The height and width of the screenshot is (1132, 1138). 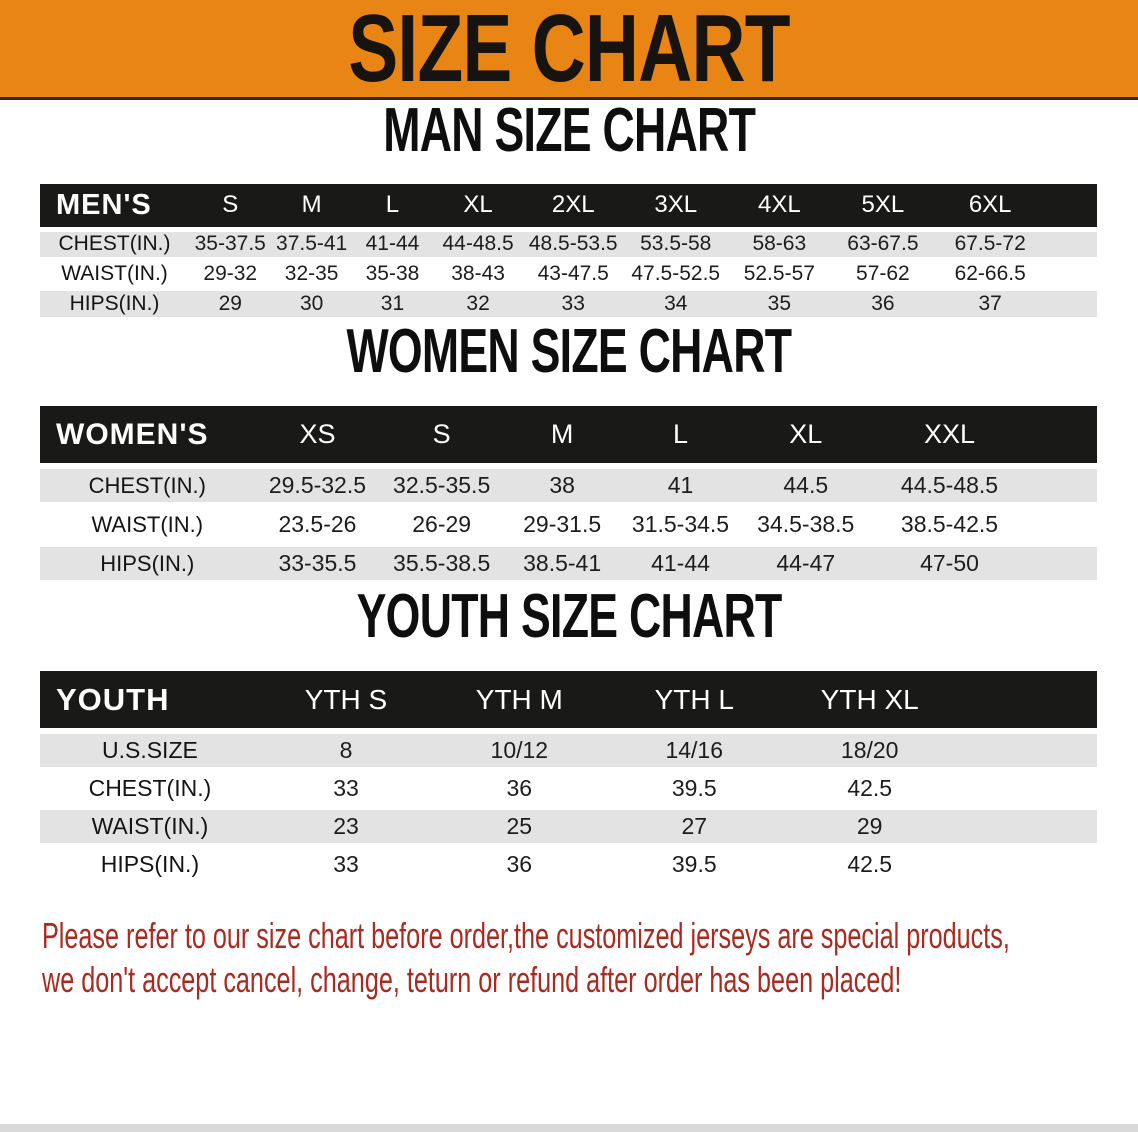 I want to click on table-row: HIPS(IN.) 33 36 39.5 42.5, so click(x=568, y=864).